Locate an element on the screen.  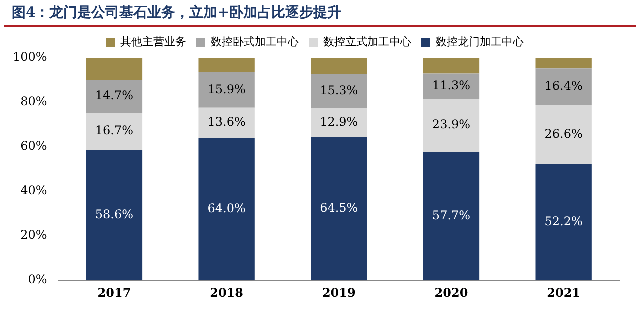
data-label: 23.9% is located at coordinates (451, 125).